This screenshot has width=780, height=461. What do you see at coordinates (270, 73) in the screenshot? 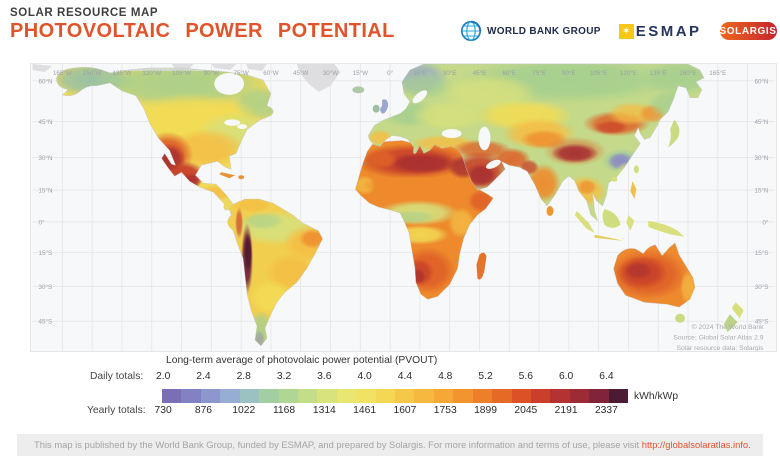
I see `map-tick-label: 60°W` at bounding box center [270, 73].